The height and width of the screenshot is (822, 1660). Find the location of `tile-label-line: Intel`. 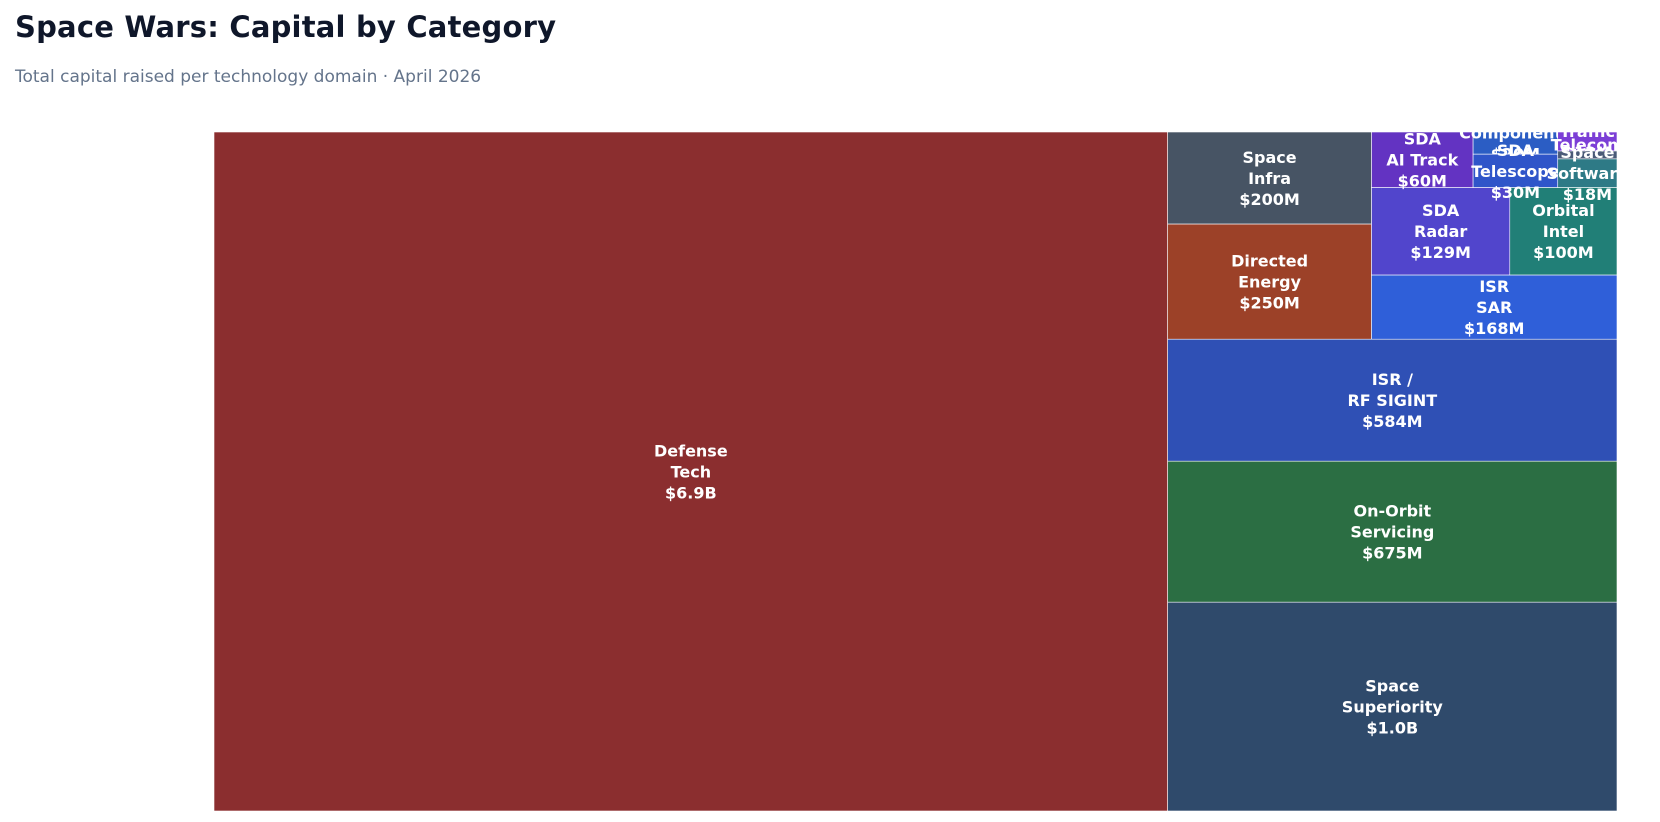

tile-label-line: Intel is located at coordinates (1563, 231).